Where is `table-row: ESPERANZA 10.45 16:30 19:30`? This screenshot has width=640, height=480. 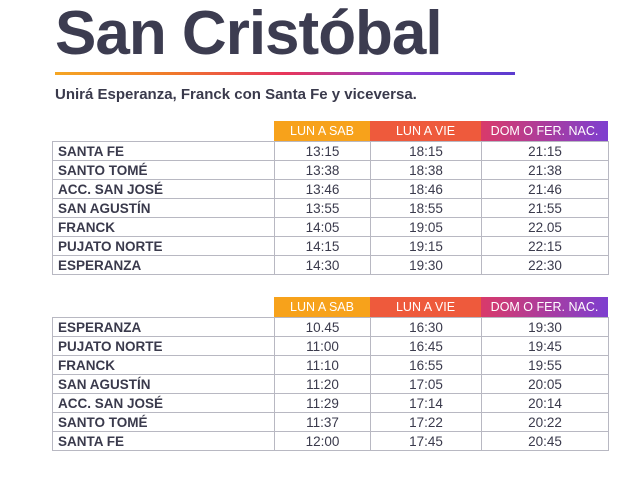 table-row: ESPERANZA 10.45 16:30 19:30 is located at coordinates (330, 327).